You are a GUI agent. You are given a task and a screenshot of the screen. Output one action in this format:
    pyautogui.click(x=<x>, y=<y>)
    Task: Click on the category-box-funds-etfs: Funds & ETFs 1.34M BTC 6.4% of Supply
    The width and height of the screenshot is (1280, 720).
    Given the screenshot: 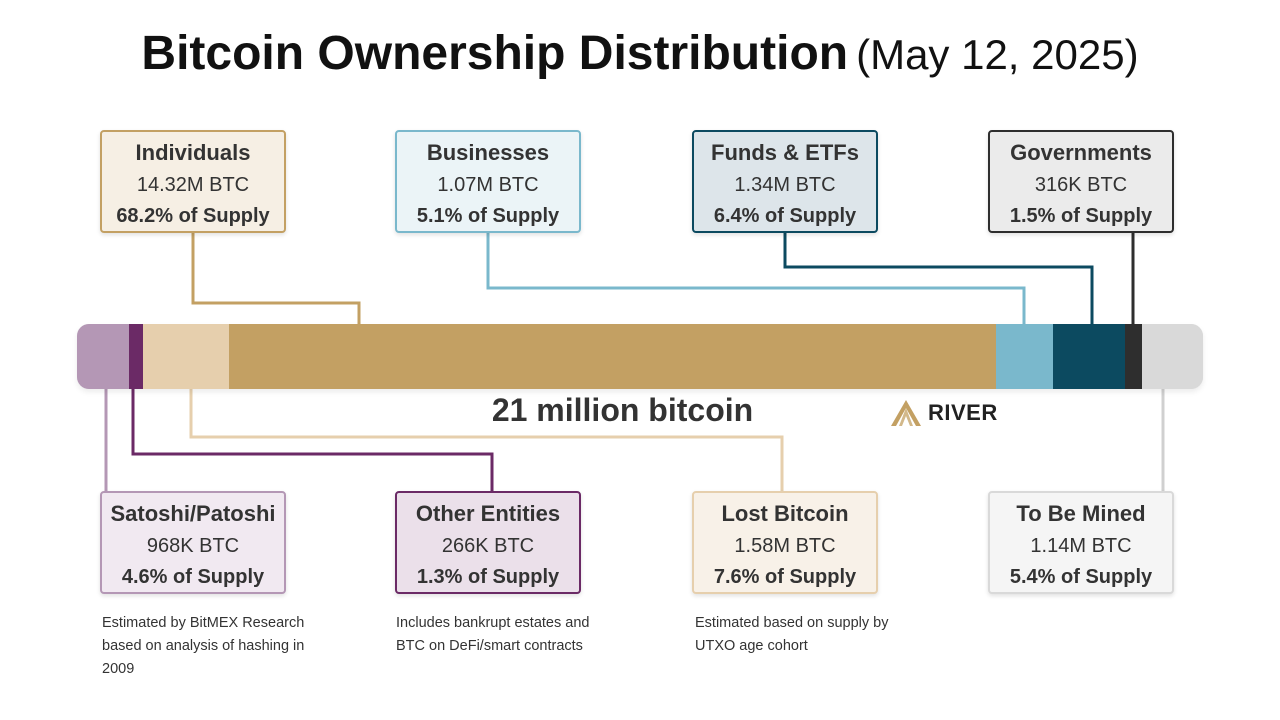 What is the action you would take?
    pyautogui.click(x=785, y=181)
    